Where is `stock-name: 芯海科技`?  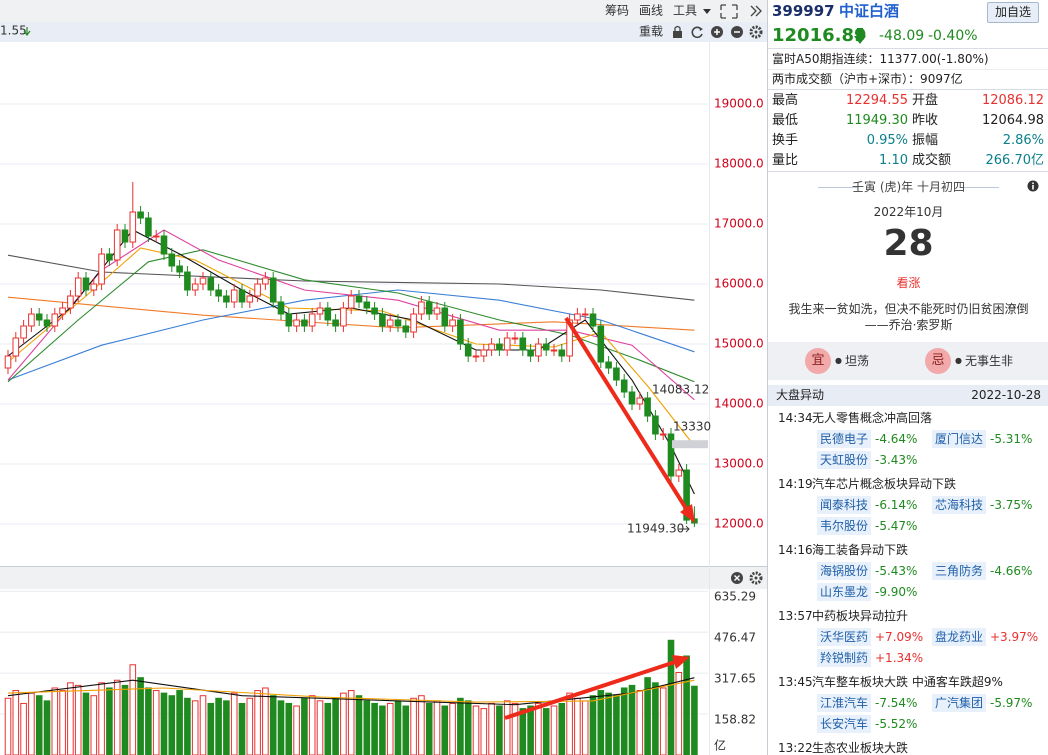 stock-name: 芯海科技 is located at coordinates (959, 505).